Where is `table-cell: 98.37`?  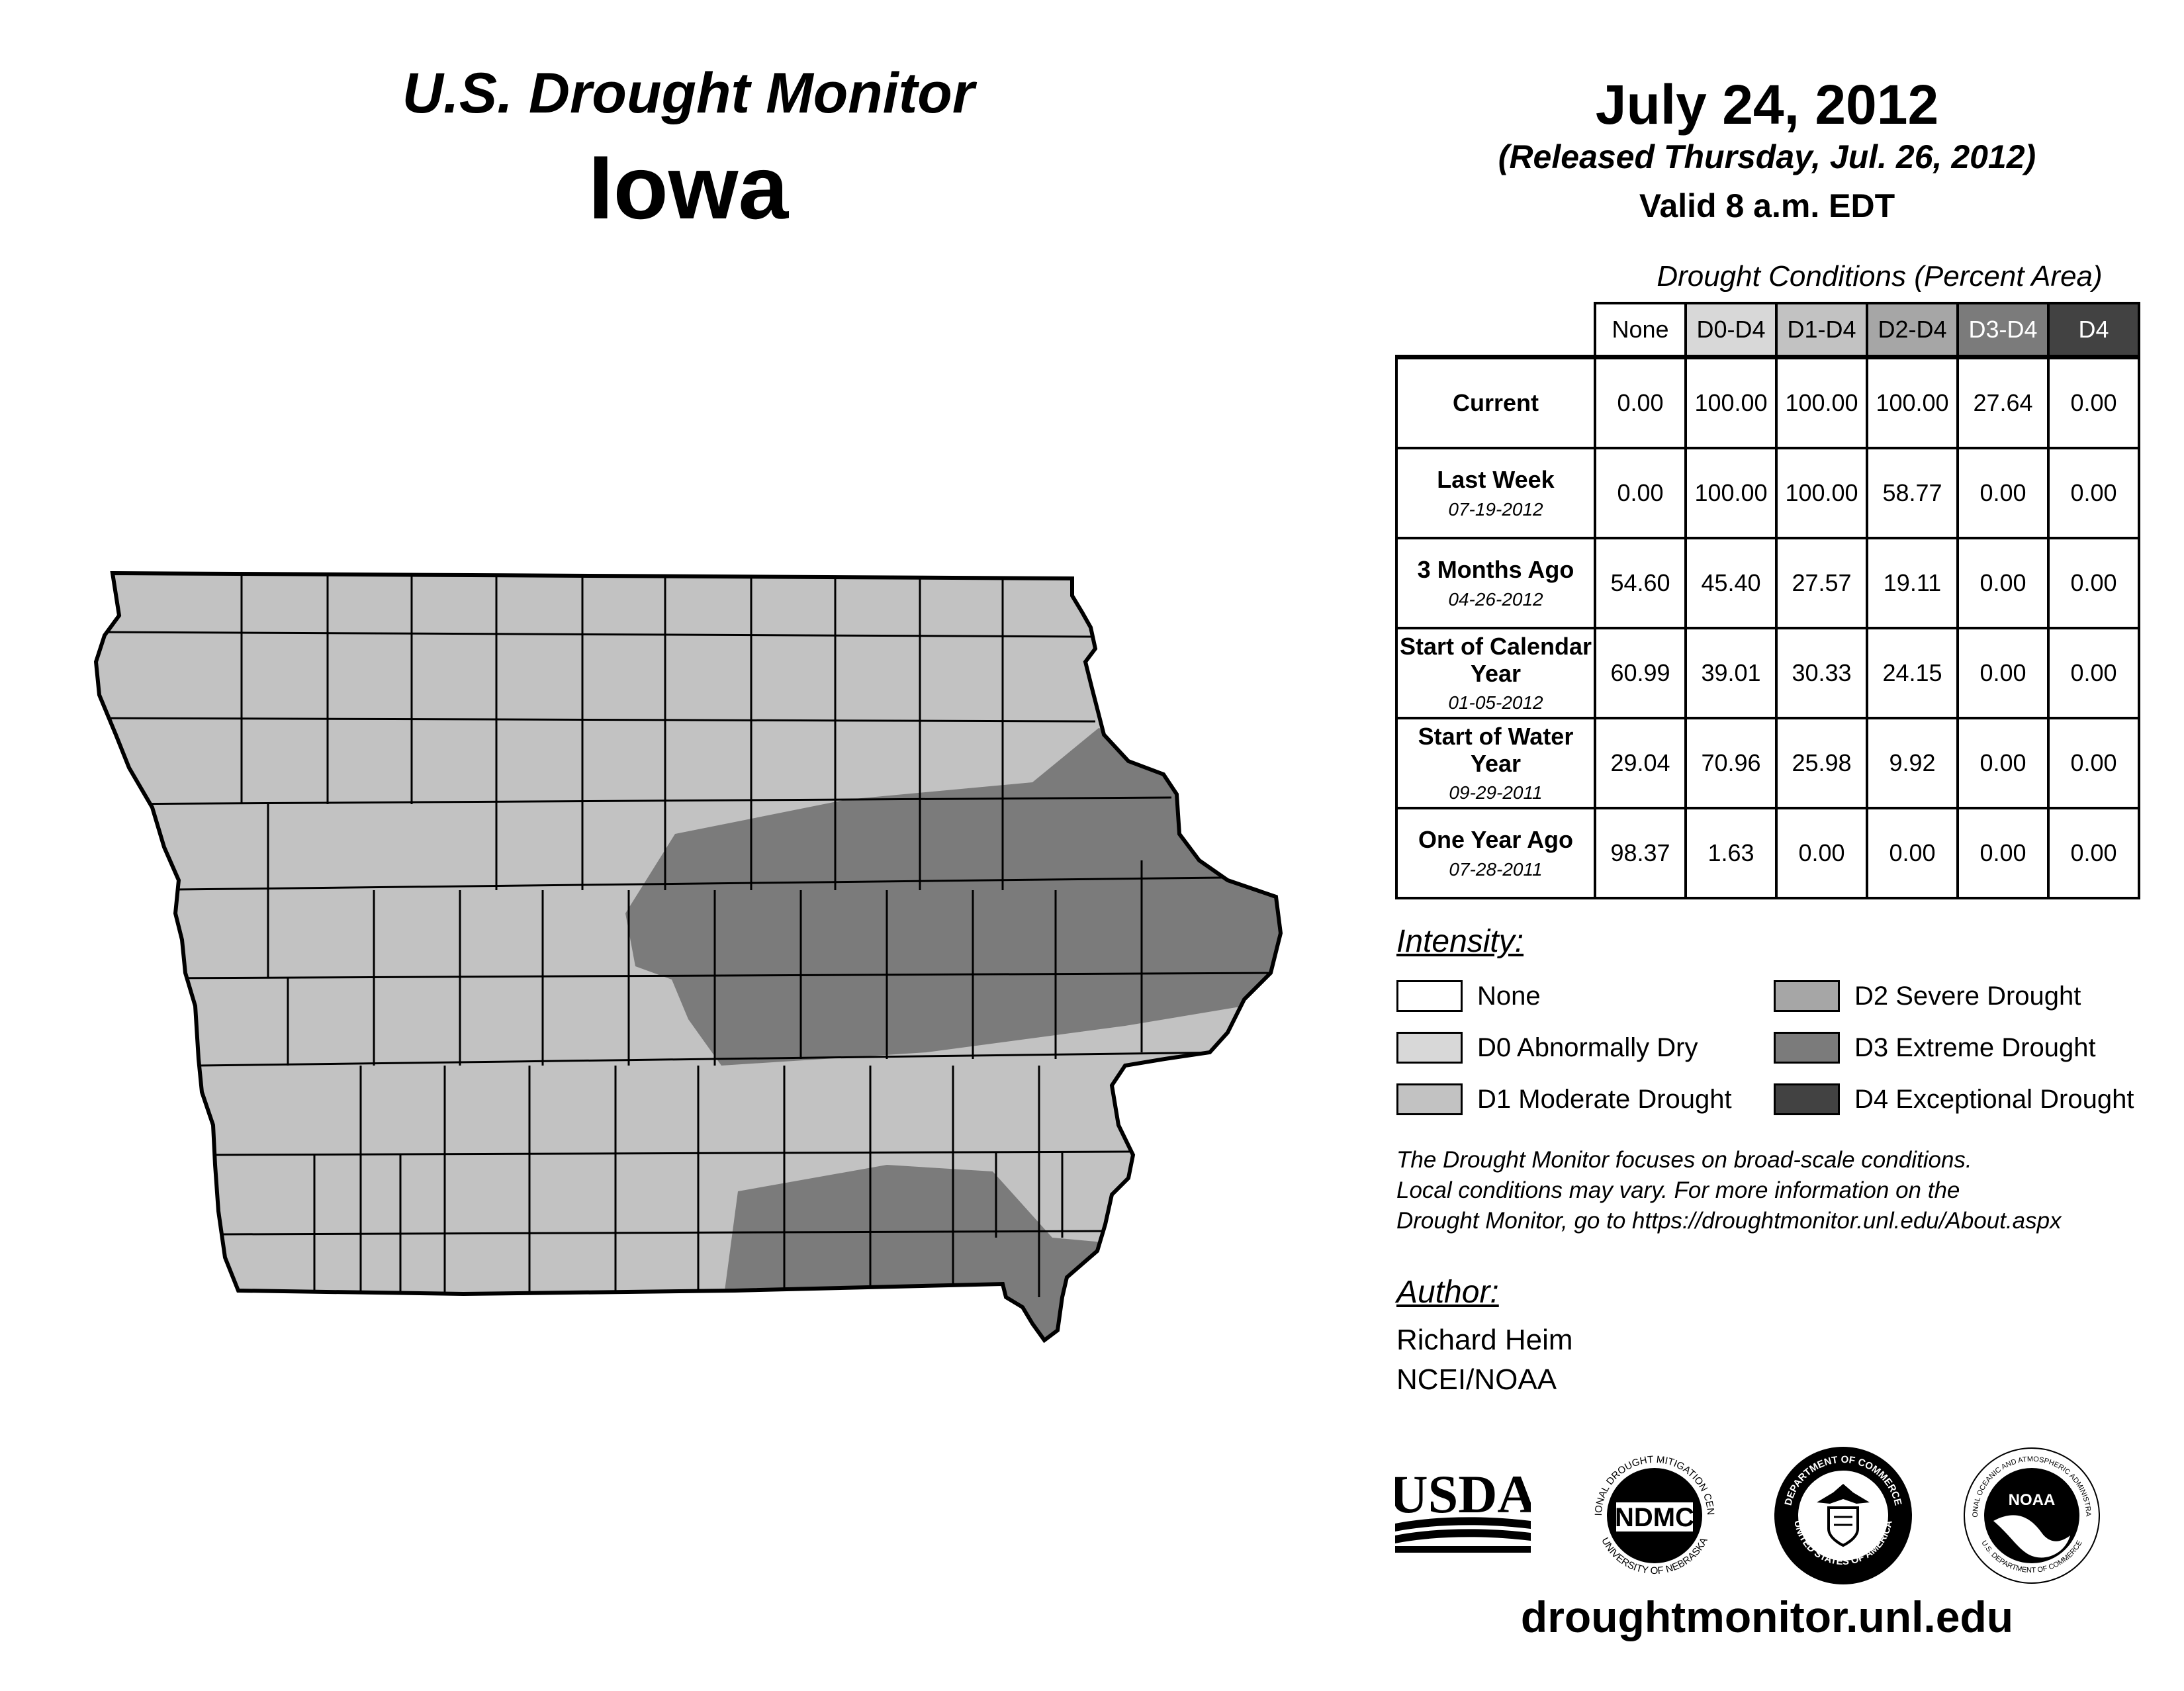
table-cell: 98.37 is located at coordinates (1641, 853).